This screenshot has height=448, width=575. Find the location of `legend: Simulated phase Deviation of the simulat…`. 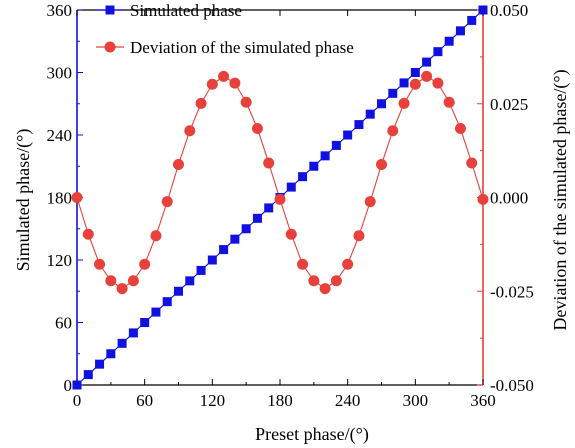

legend: Simulated phase Deviation of the simulat… is located at coordinates (225, 29).